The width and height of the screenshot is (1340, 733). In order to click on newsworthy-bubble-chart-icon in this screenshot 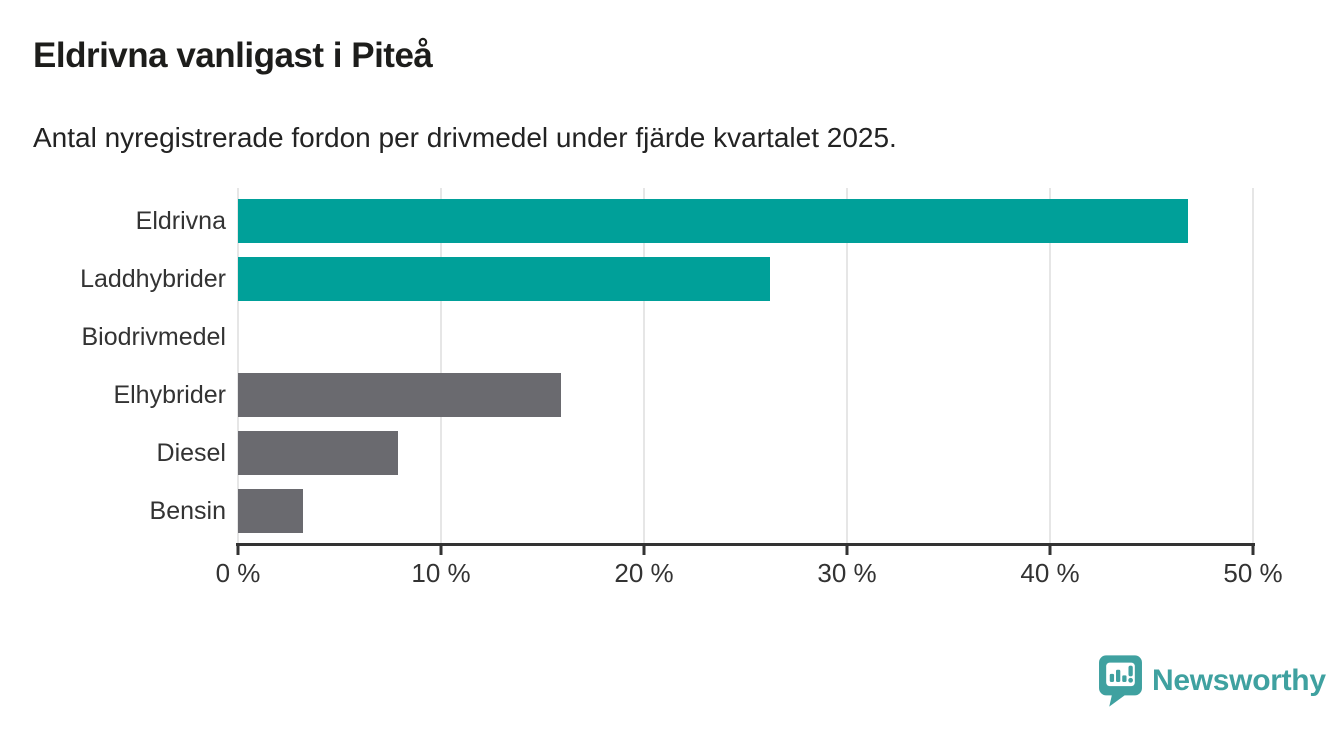, I will do `click(1120, 681)`.